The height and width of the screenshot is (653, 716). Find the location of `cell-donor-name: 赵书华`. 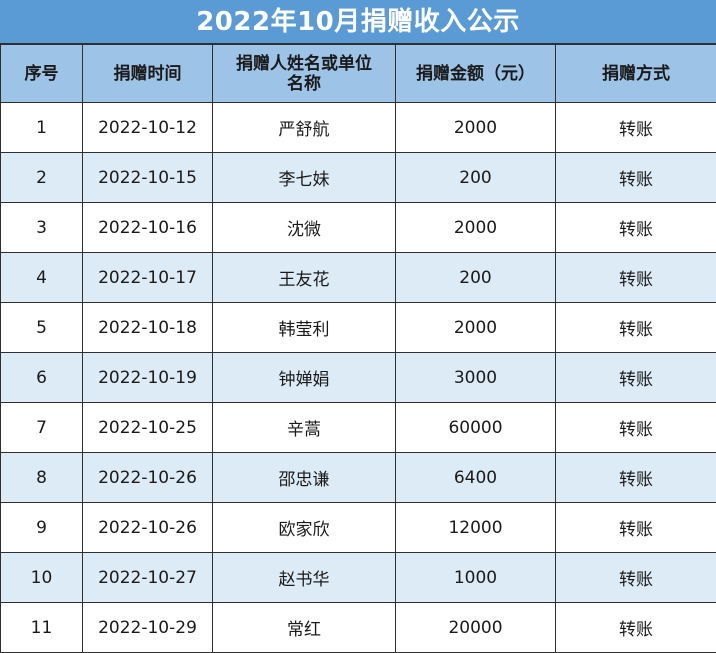

cell-donor-name: 赵书华 is located at coordinates (304, 578).